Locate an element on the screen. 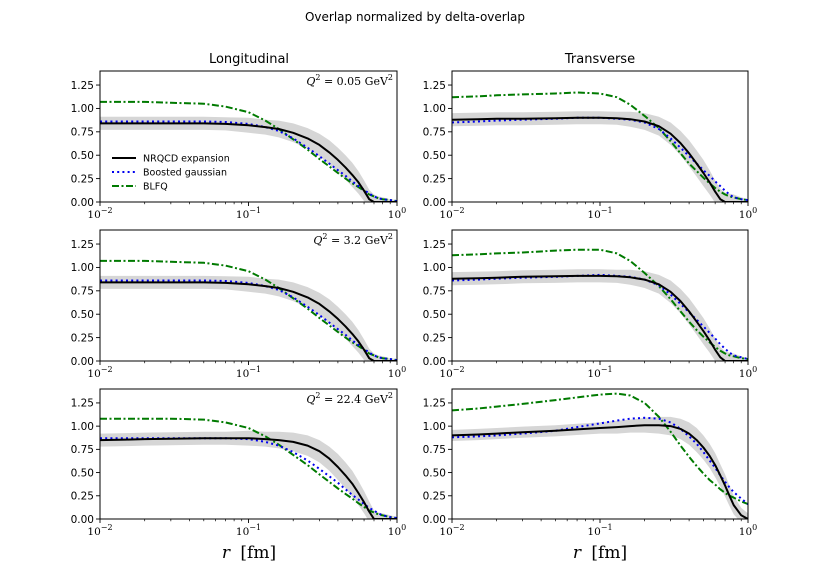  x-axis-label-longitudinal: r [fm] is located at coordinates (249, 553).